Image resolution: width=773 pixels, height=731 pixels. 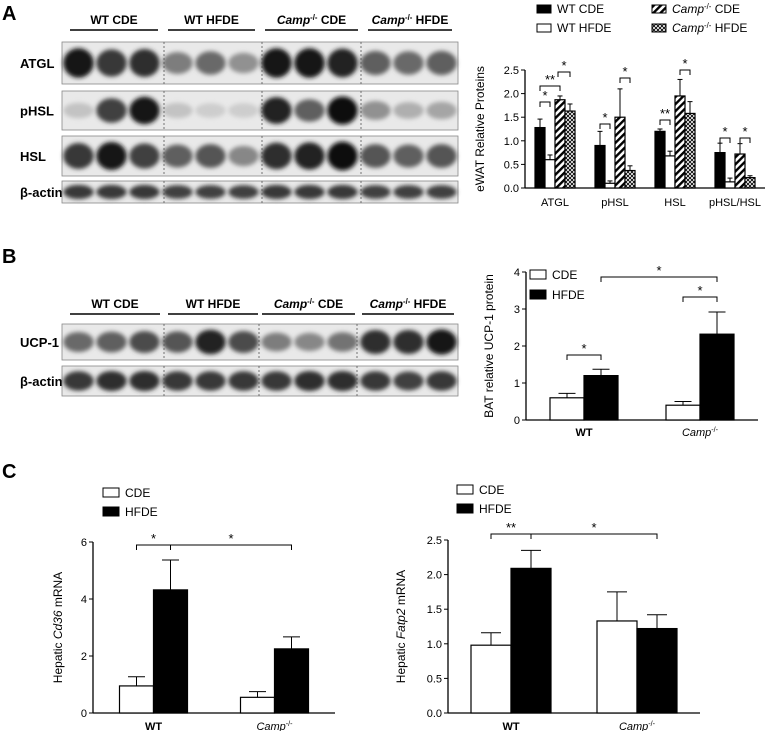 I want to click on blot-row-label: β-actin, so click(x=41, y=192).